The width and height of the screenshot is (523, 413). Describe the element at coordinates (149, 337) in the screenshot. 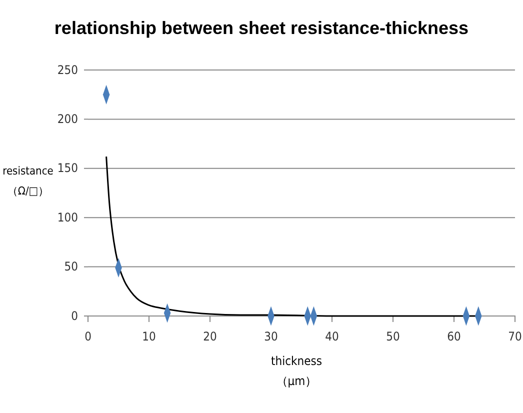

I see `x-tick-label: 10` at that location.